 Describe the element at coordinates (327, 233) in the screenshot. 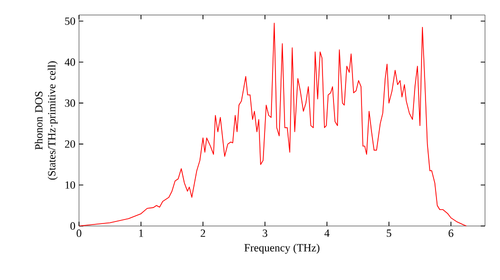

I see `x-tick-label: 4` at that location.